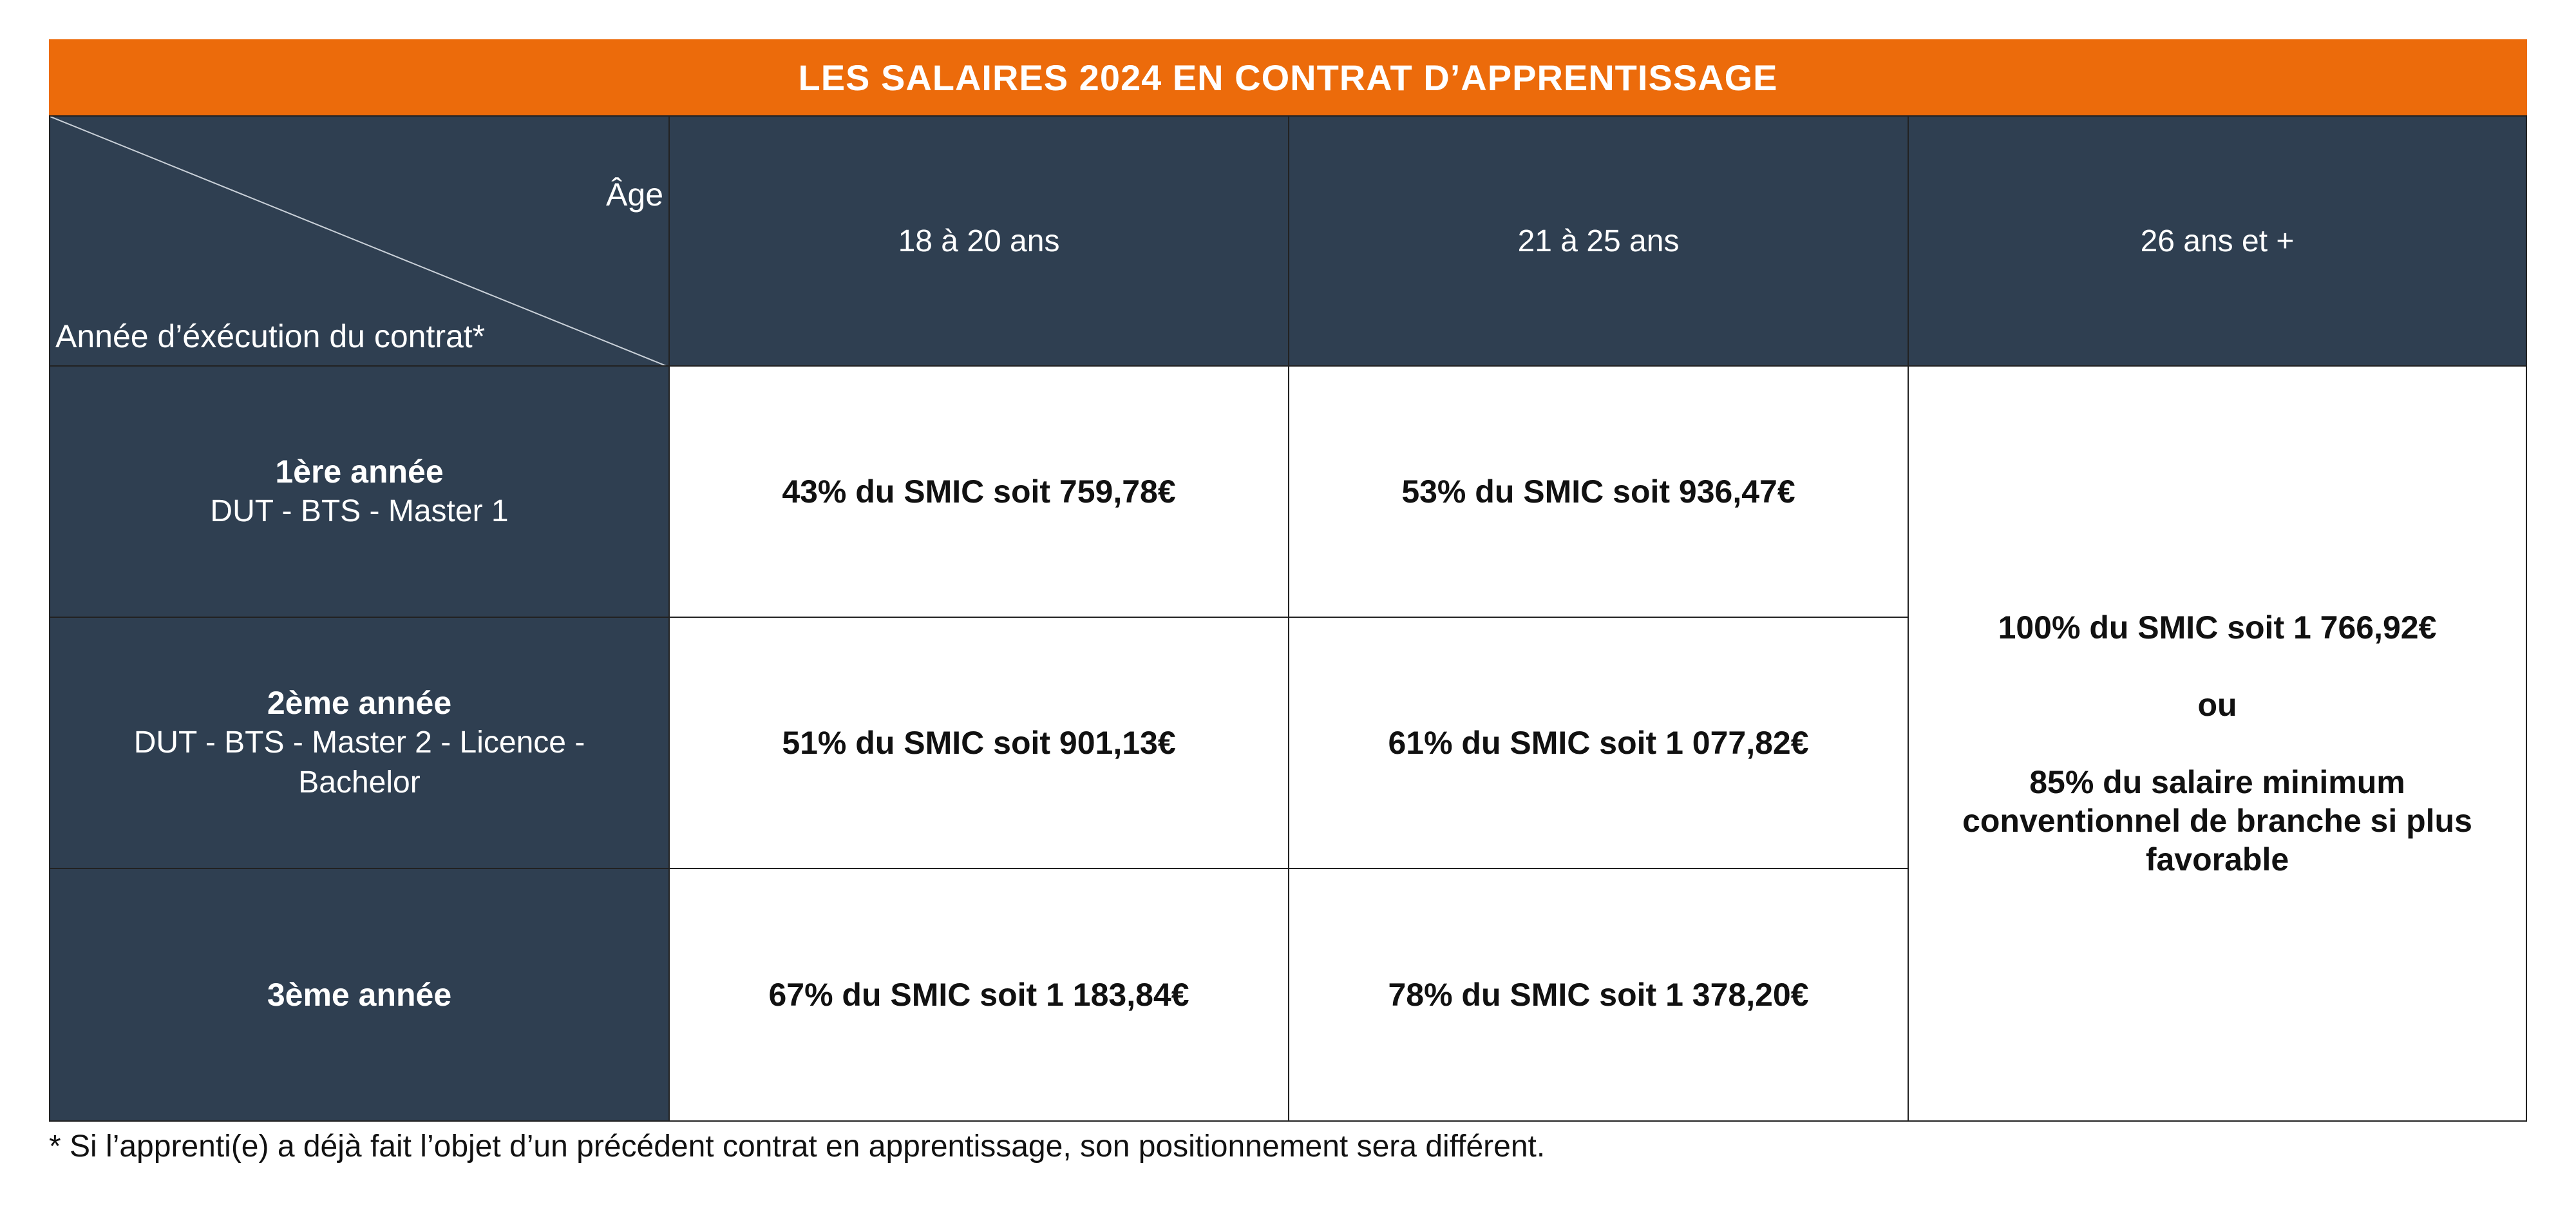 This screenshot has width=2576, height=1208. What do you see at coordinates (2217, 241) in the screenshot?
I see `column-header-26-plus: 26 ans et +` at bounding box center [2217, 241].